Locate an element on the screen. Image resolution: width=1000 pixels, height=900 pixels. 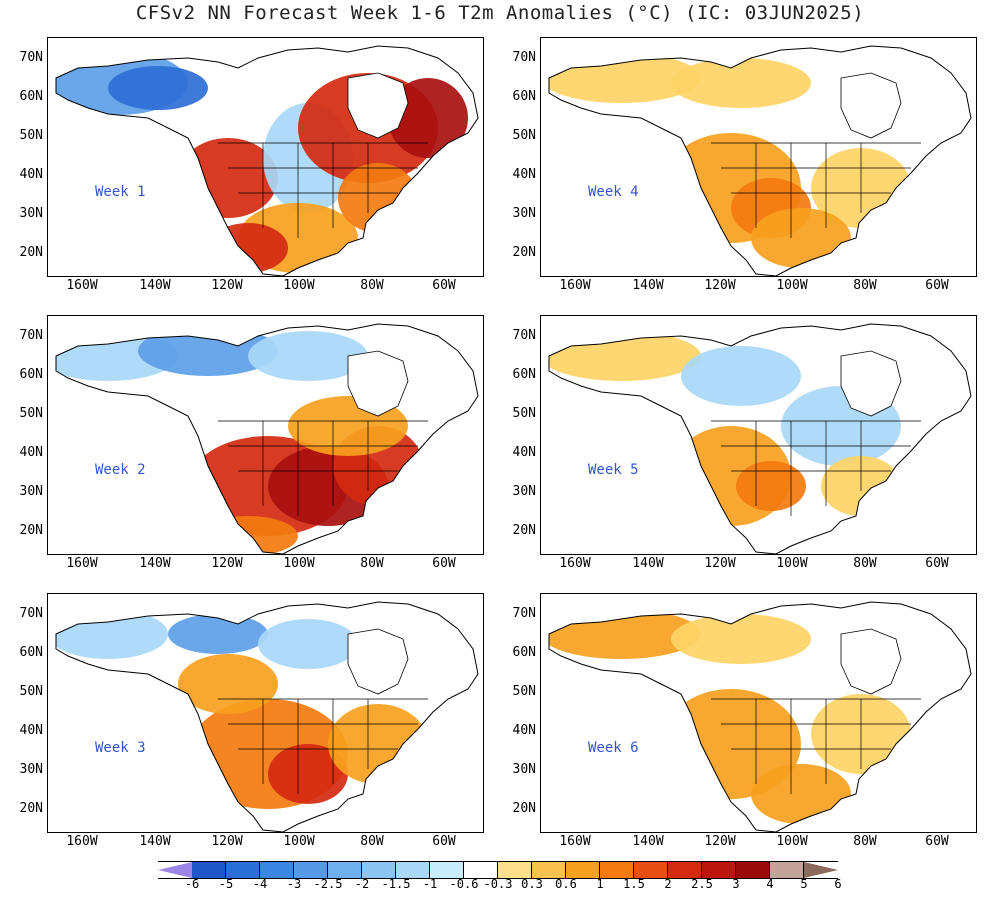
colorbar-label: 0.3 is located at coordinates (532, 884).